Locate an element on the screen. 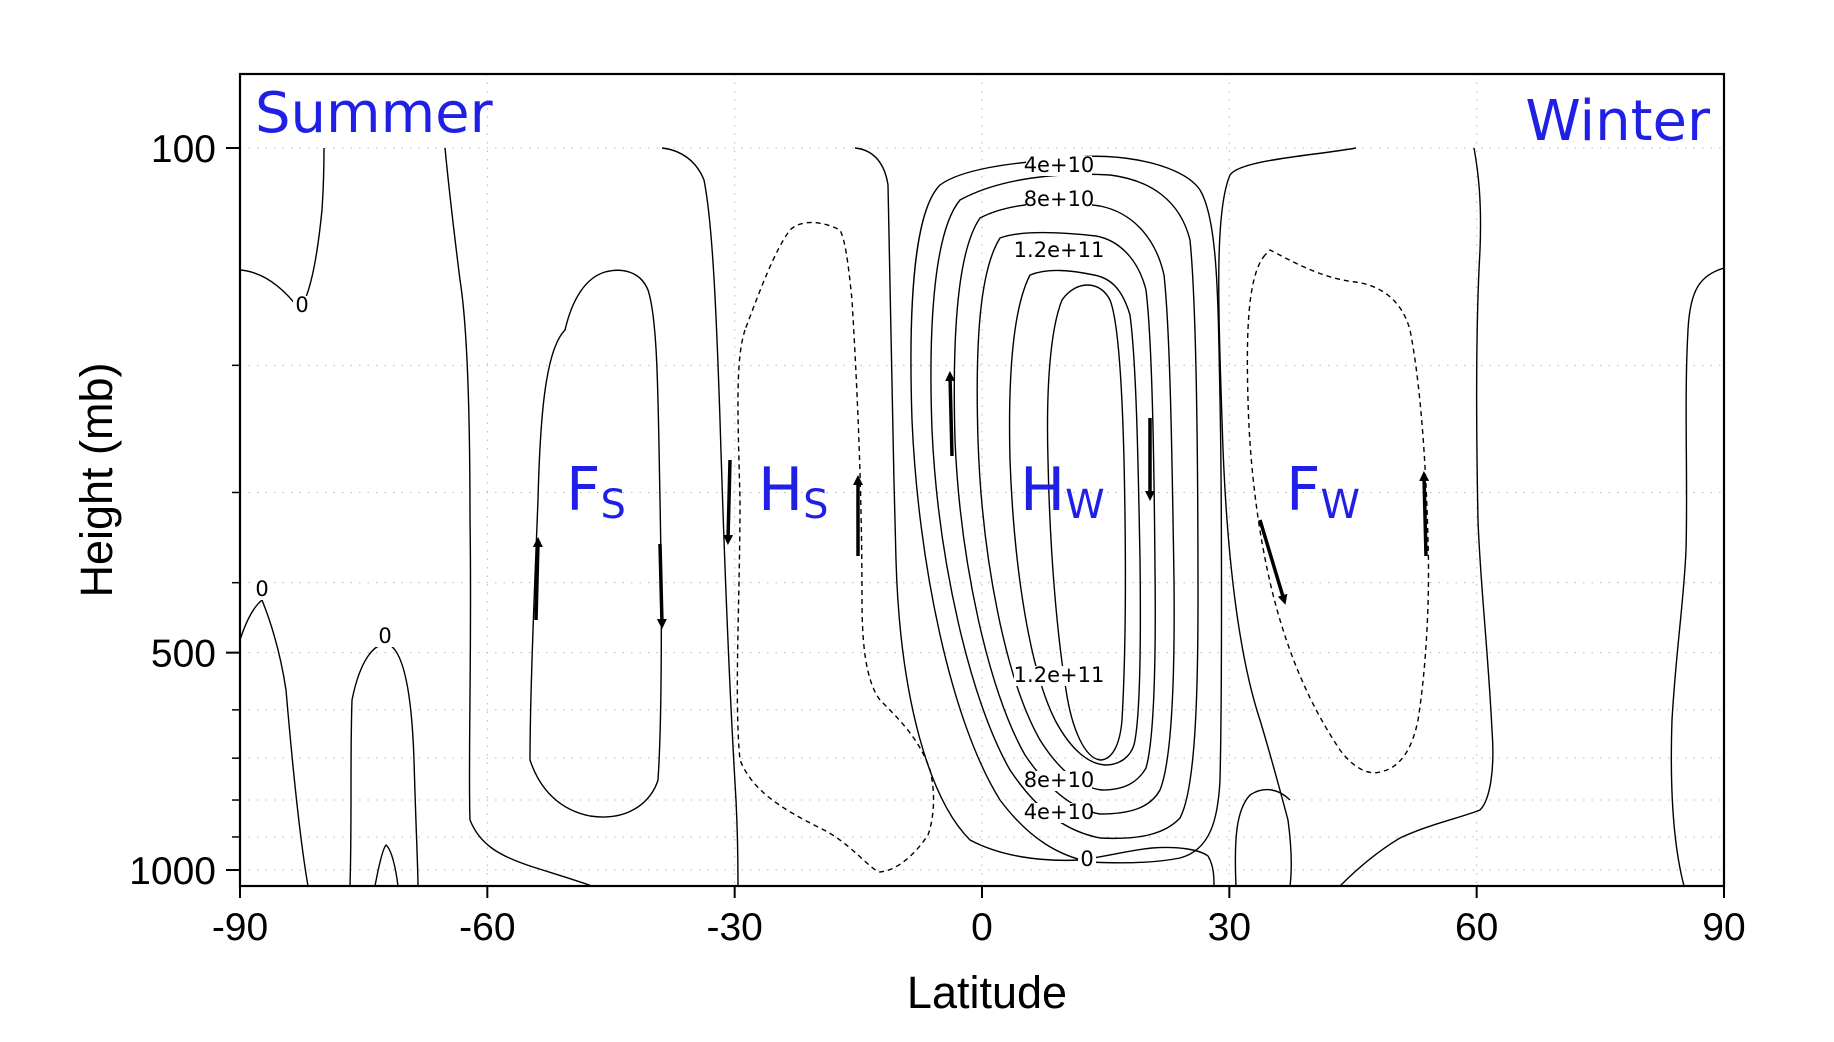  contour-zero-between-cells is located at coordinates (700, 516).